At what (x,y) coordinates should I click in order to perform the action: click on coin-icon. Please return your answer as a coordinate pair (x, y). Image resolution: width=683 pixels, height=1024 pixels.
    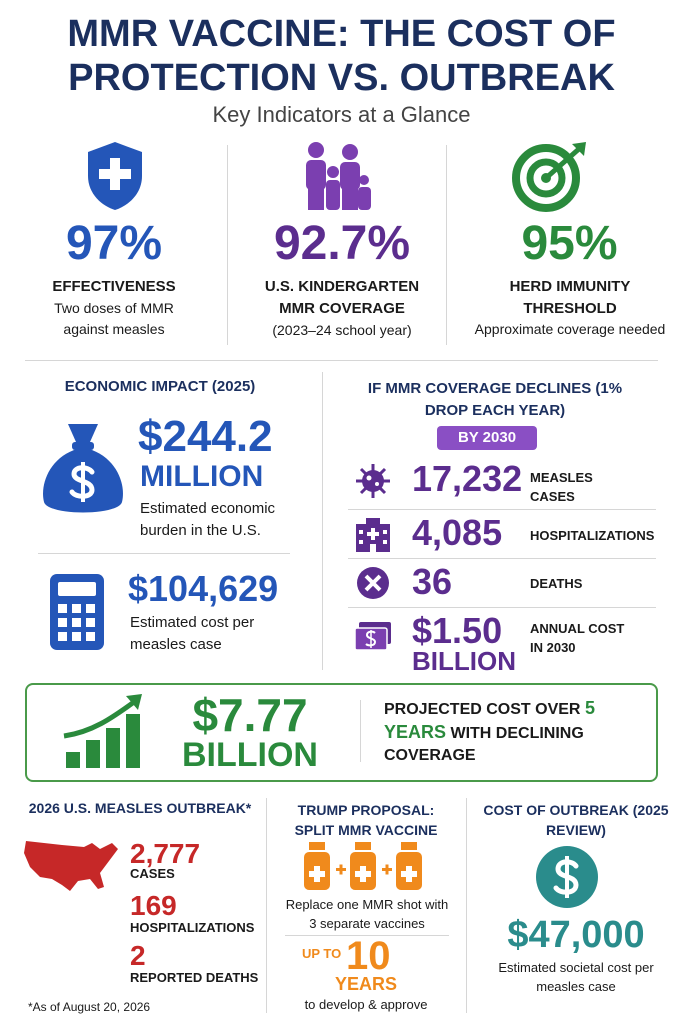
    Looking at the image, I should click on (567, 877).